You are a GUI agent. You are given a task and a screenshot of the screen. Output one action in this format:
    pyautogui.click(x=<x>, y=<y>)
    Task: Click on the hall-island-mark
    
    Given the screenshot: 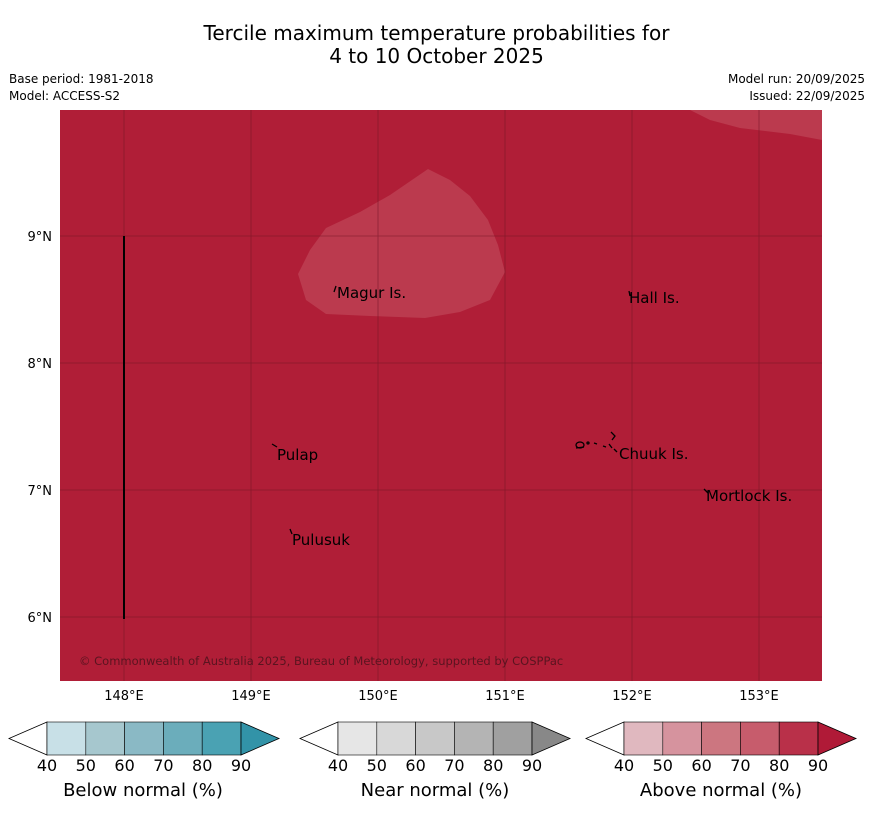 What is the action you would take?
    pyautogui.click(x=629, y=293)
    